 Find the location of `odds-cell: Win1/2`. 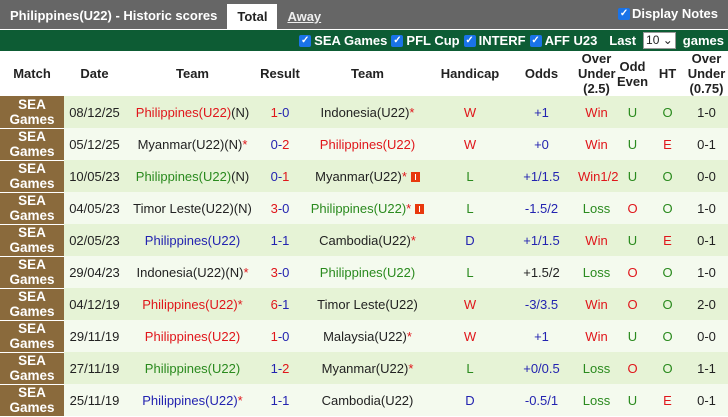

odds-cell: Win1/2 is located at coordinates (598, 176).